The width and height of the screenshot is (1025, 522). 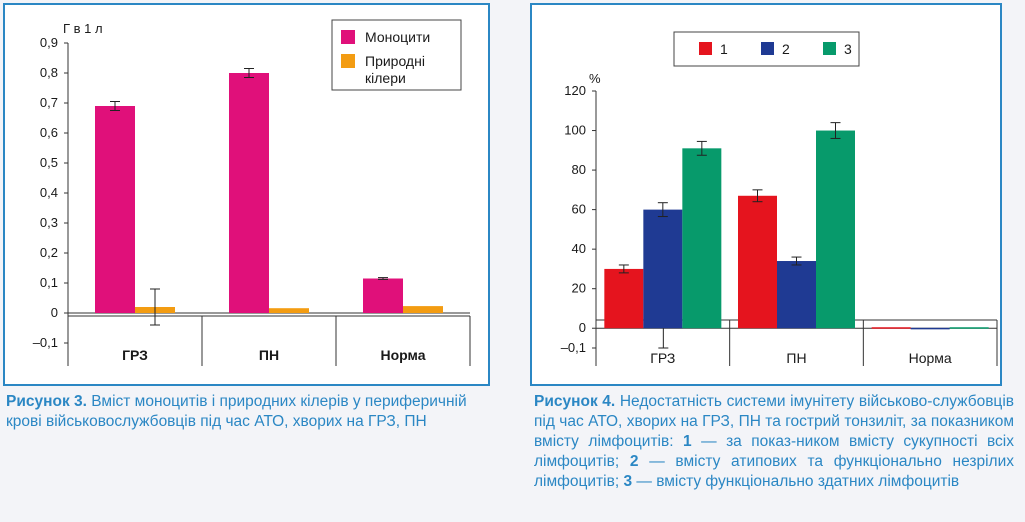 I want to click on legend-label: Природні, so click(x=395, y=61).